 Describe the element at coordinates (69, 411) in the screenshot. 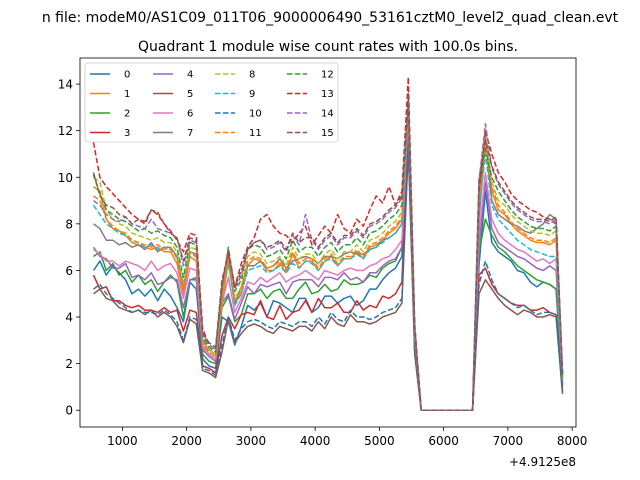

I see `y-tick-label: 0` at that location.